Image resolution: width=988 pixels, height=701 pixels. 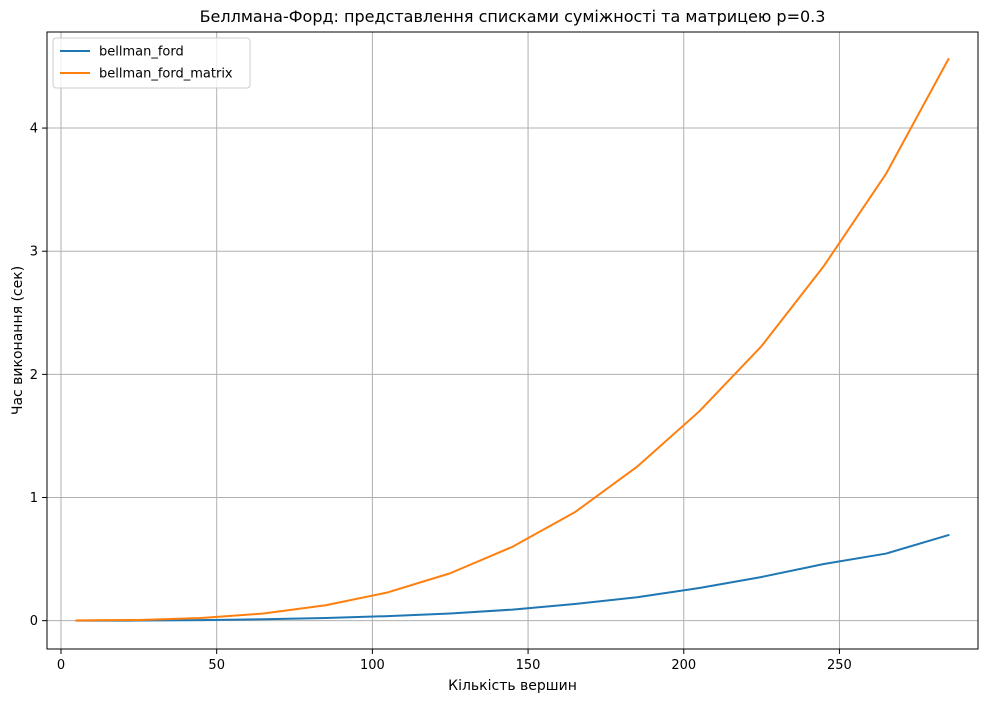 What do you see at coordinates (372, 665) in the screenshot?
I see `x-tick-label: 100` at bounding box center [372, 665].